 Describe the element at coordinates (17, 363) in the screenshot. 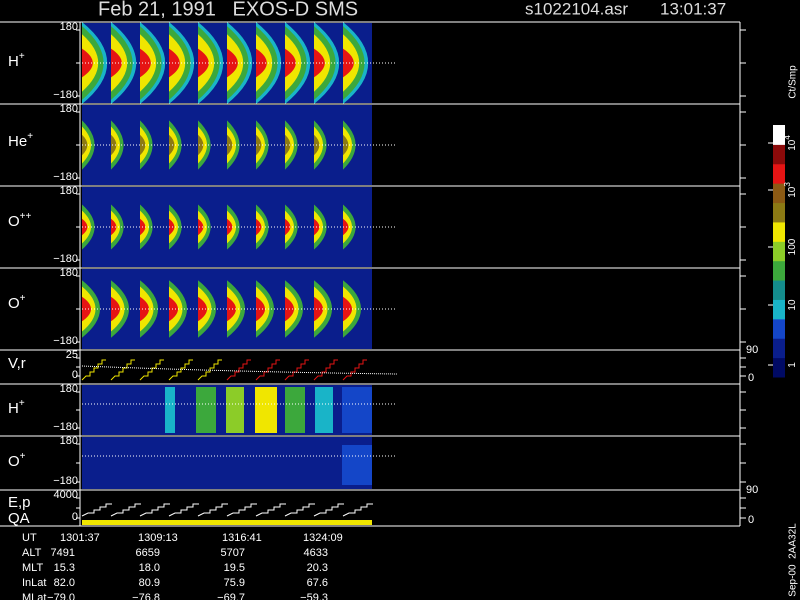

I see `panel-label-text: V,r` at that location.